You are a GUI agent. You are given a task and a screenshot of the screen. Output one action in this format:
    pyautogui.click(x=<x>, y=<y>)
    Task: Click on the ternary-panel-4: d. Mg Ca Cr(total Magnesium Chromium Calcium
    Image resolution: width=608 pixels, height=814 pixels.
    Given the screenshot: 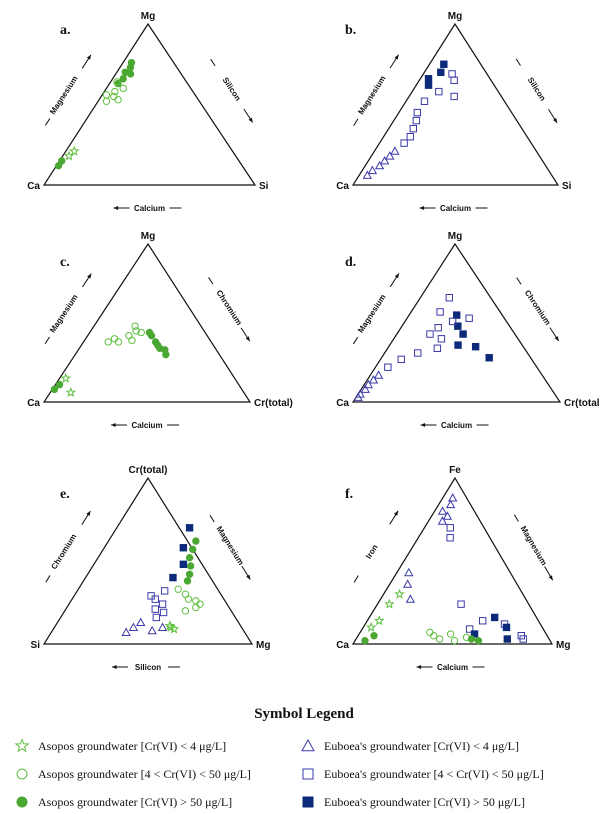 What is the action you would take?
    pyautogui.click(x=468, y=330)
    